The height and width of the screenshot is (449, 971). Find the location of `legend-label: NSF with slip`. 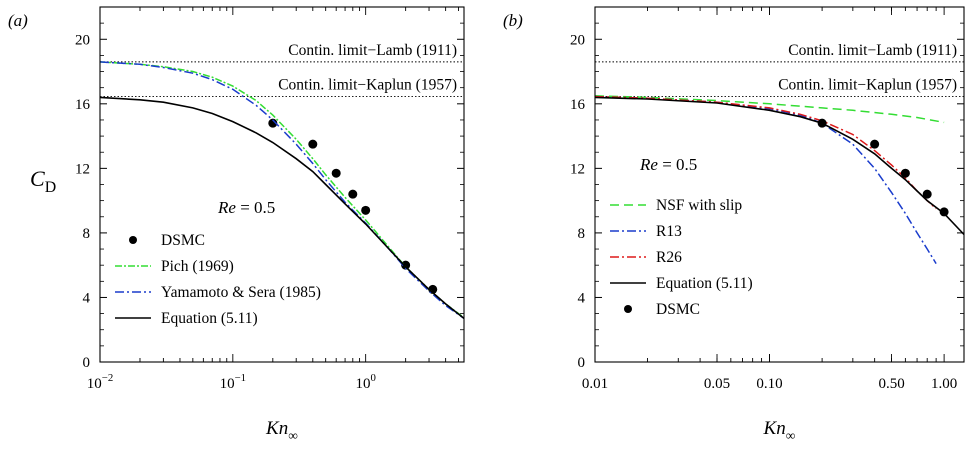

legend-label: NSF with slip is located at coordinates (699, 205).